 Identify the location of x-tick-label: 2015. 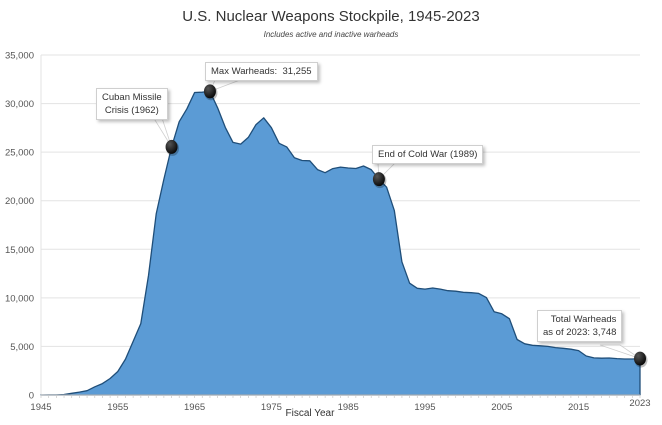
(578, 407).